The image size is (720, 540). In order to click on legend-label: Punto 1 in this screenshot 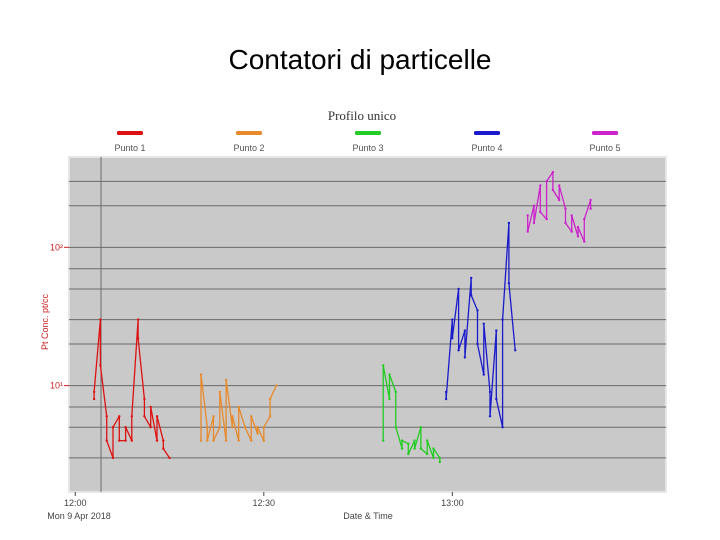, I will do `click(129, 148)`.